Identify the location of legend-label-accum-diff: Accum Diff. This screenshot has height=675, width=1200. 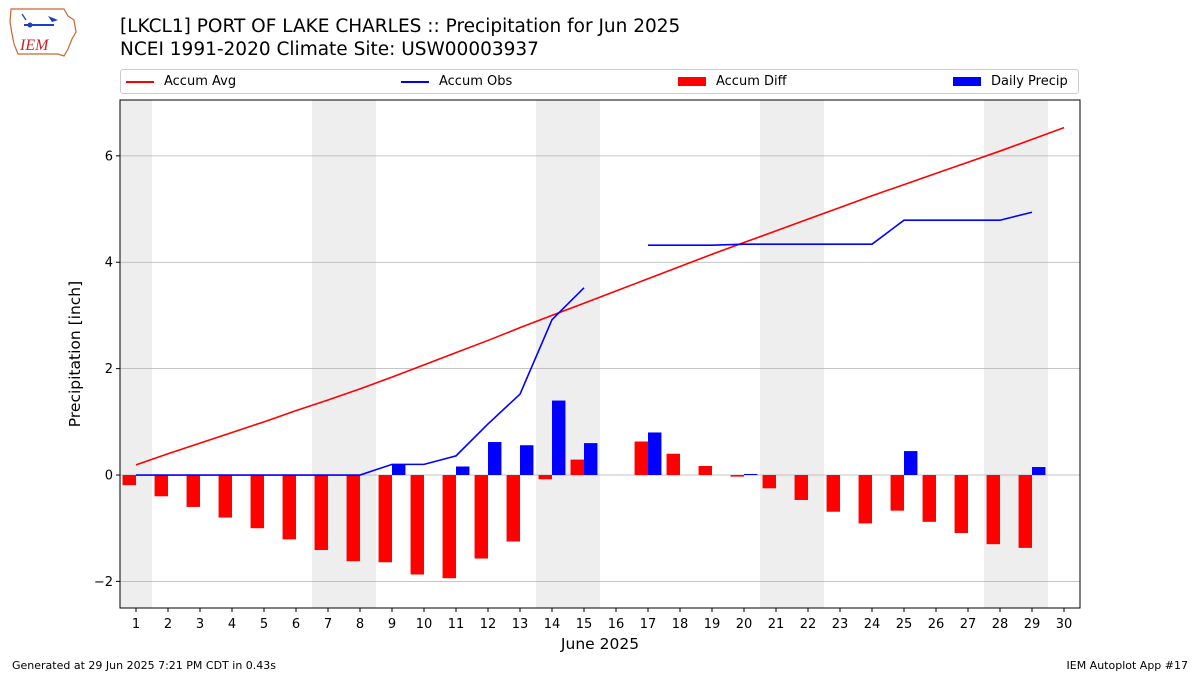
(751, 81).